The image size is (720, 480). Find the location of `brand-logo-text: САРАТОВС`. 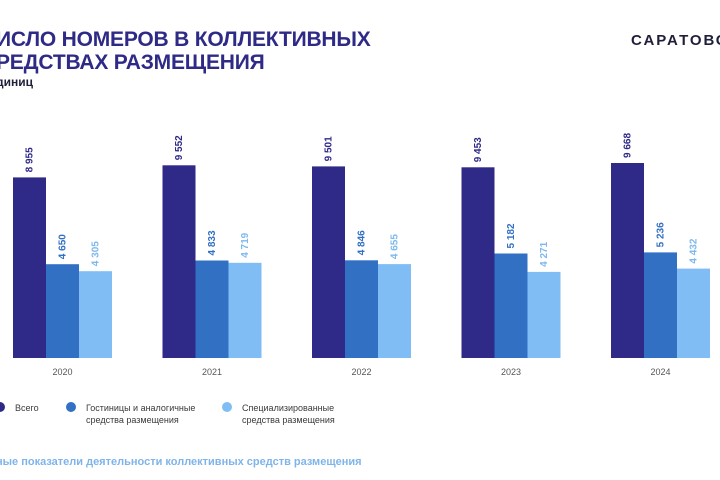

brand-logo-text: САРАТОВС is located at coordinates (675, 40).